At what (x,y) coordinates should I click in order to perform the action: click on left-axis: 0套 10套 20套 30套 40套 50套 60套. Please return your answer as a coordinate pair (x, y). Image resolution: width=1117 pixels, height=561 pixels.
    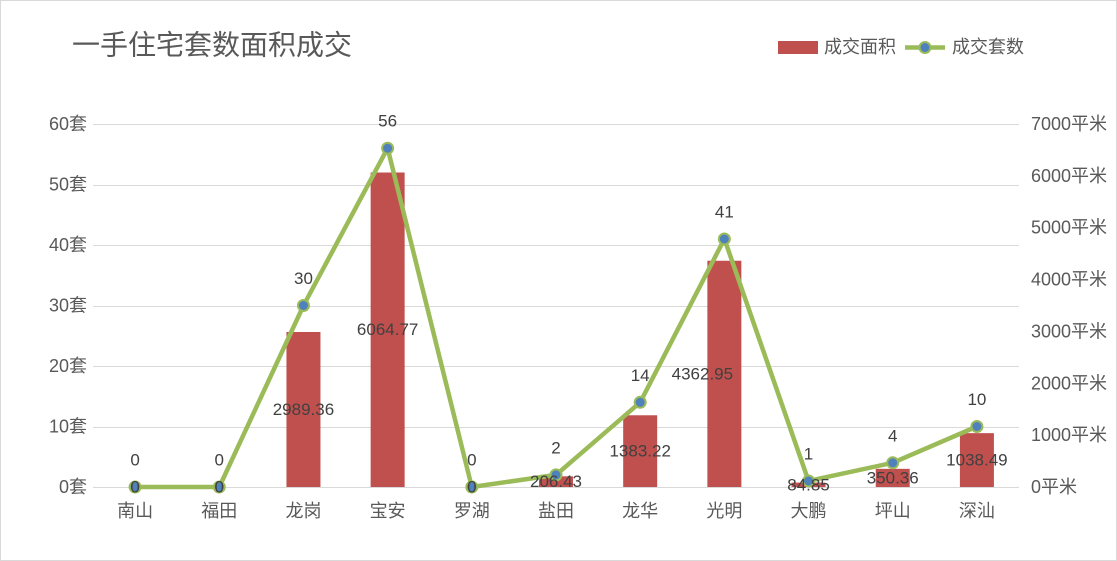
    Looking at the image, I should click on (68, 305).